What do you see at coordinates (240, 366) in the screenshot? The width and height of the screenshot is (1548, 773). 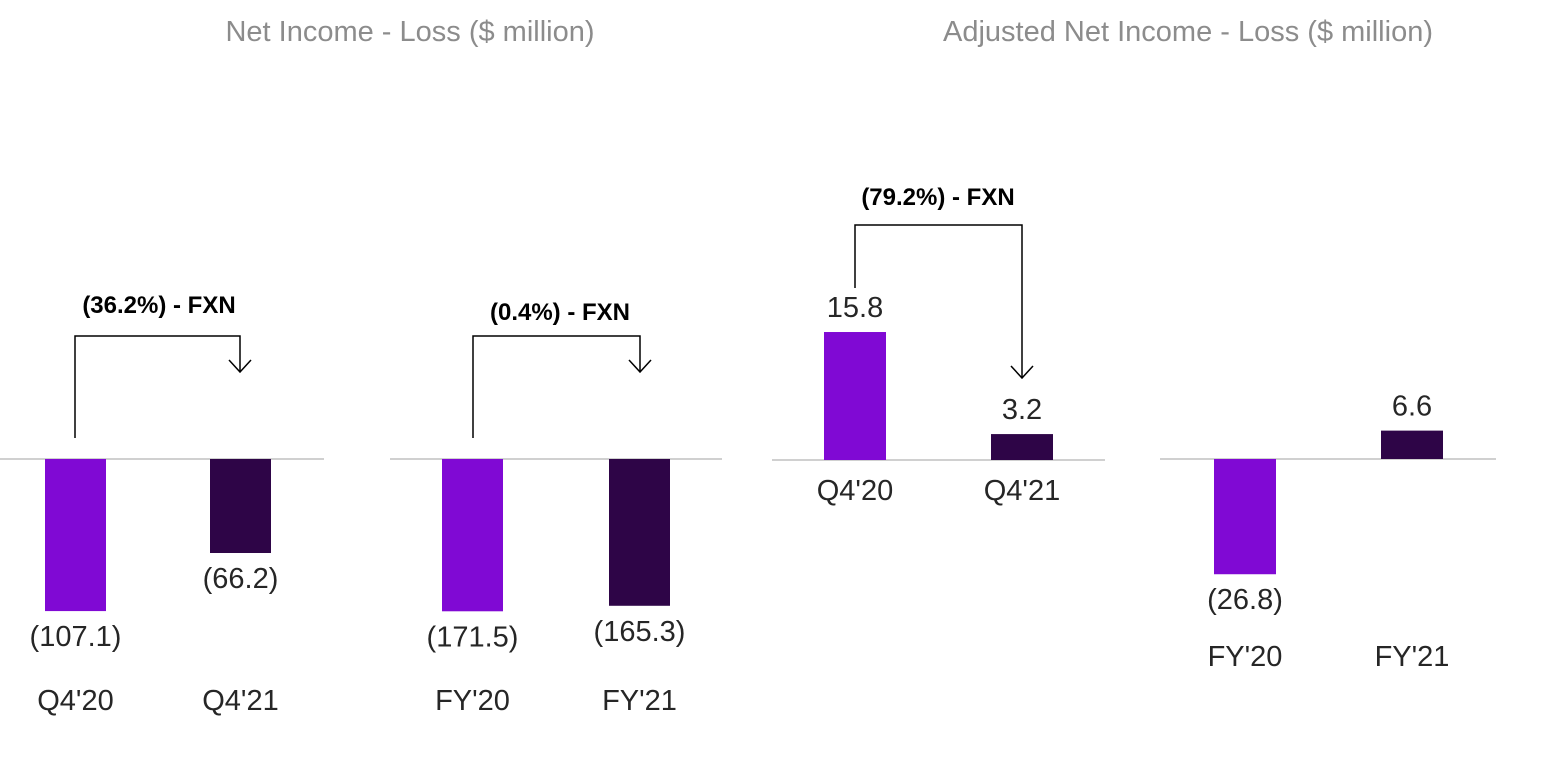 I see `chart1-down-arrow-icon` at bounding box center [240, 366].